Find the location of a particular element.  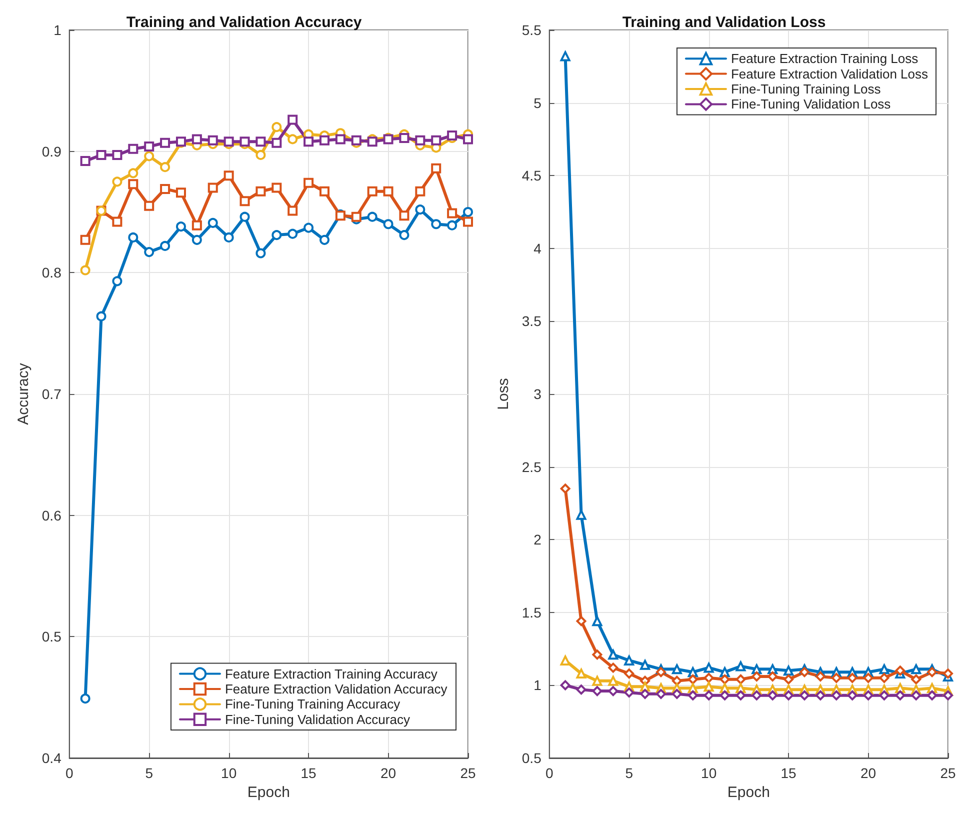

y-tick-label: 4.5 is located at coordinates (532, 176).